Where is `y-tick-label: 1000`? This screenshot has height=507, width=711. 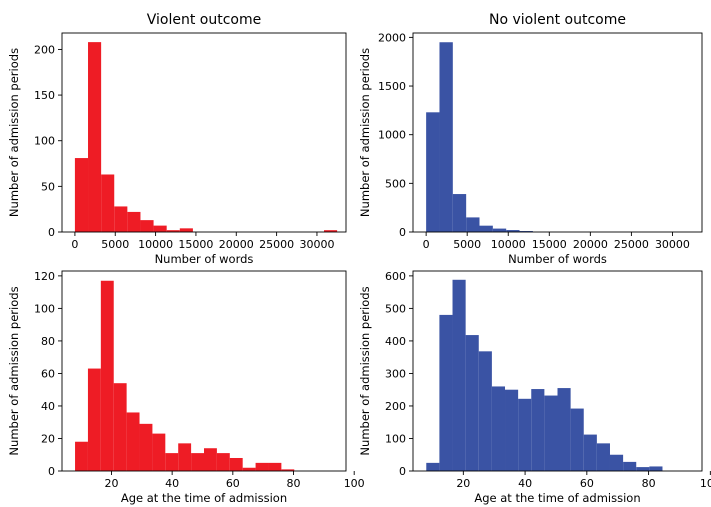
y-tick-label: 1000 is located at coordinates (392, 135).